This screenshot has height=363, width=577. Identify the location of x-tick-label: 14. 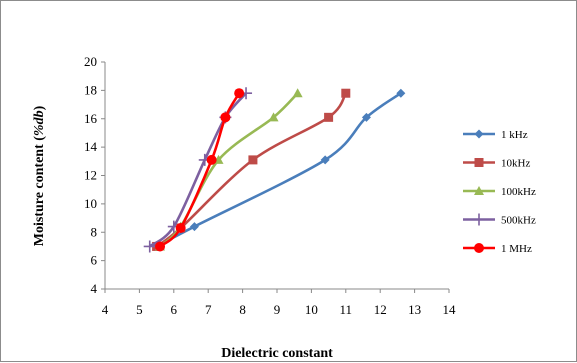
(450, 309).